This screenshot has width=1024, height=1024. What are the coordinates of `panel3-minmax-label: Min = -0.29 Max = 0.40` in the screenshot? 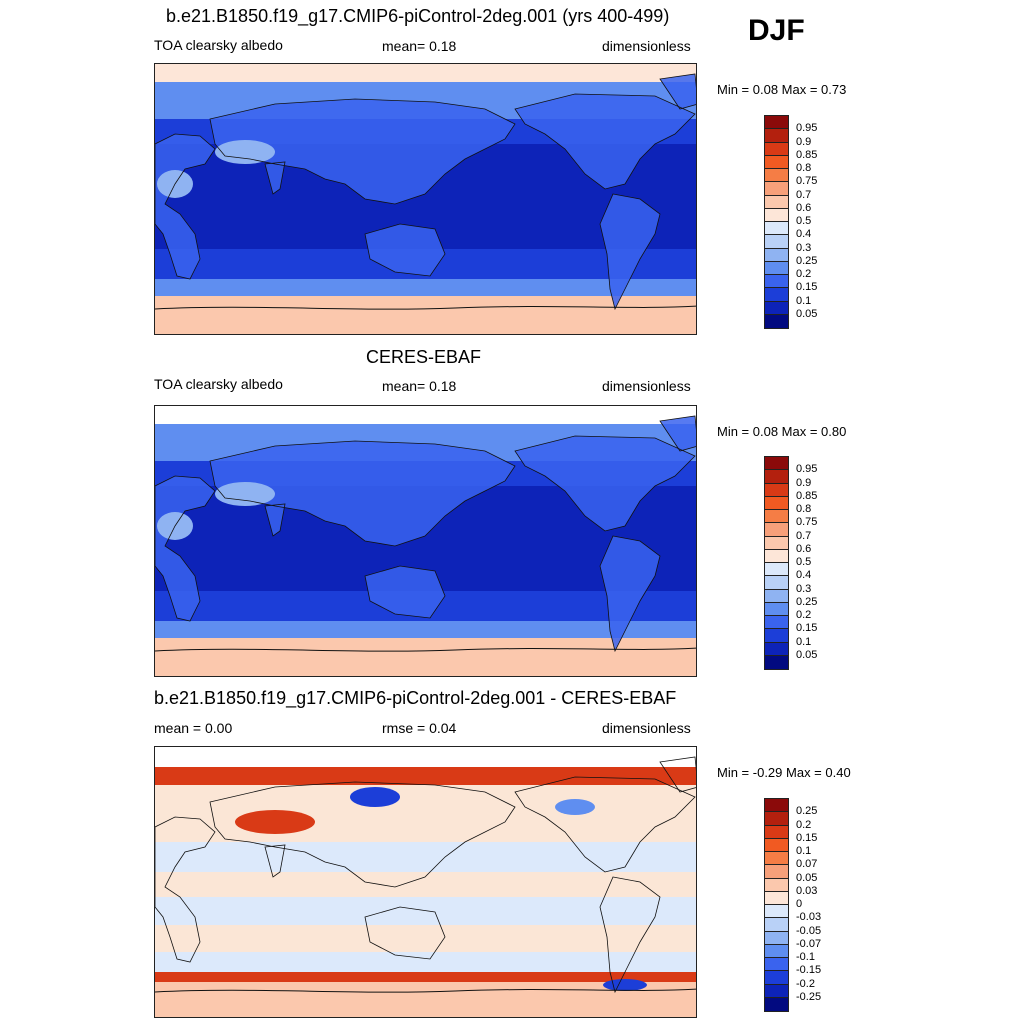 It's located at (784, 772).